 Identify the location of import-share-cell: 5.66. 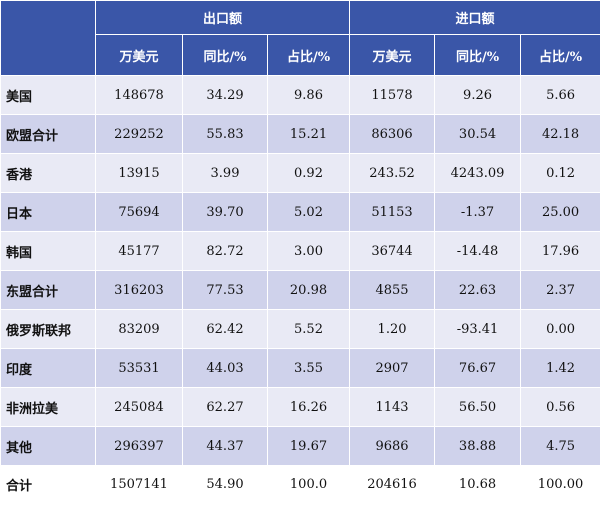
(560, 95).